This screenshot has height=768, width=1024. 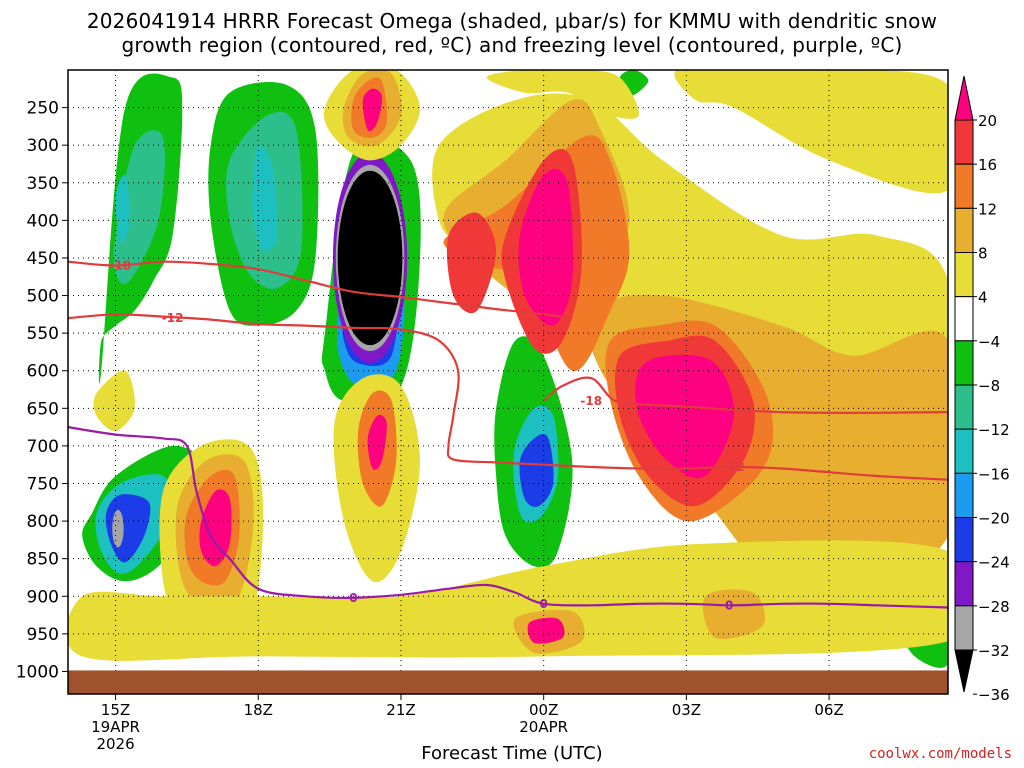 What do you see at coordinates (686, 710) in the screenshot?
I see `x-tick-label-03Z: 03Z` at bounding box center [686, 710].